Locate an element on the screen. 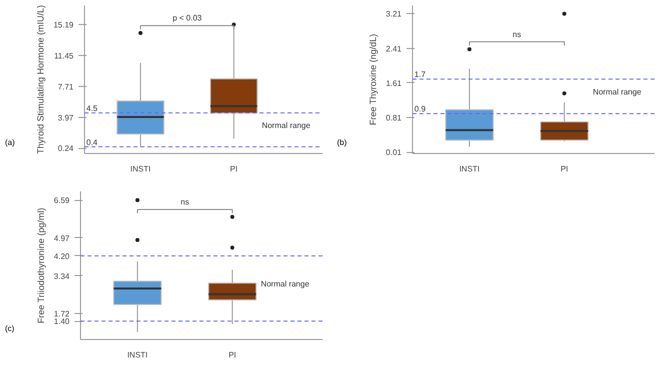 This screenshot has width=669, height=371. ref-line-label: 0.4 is located at coordinates (92, 142).